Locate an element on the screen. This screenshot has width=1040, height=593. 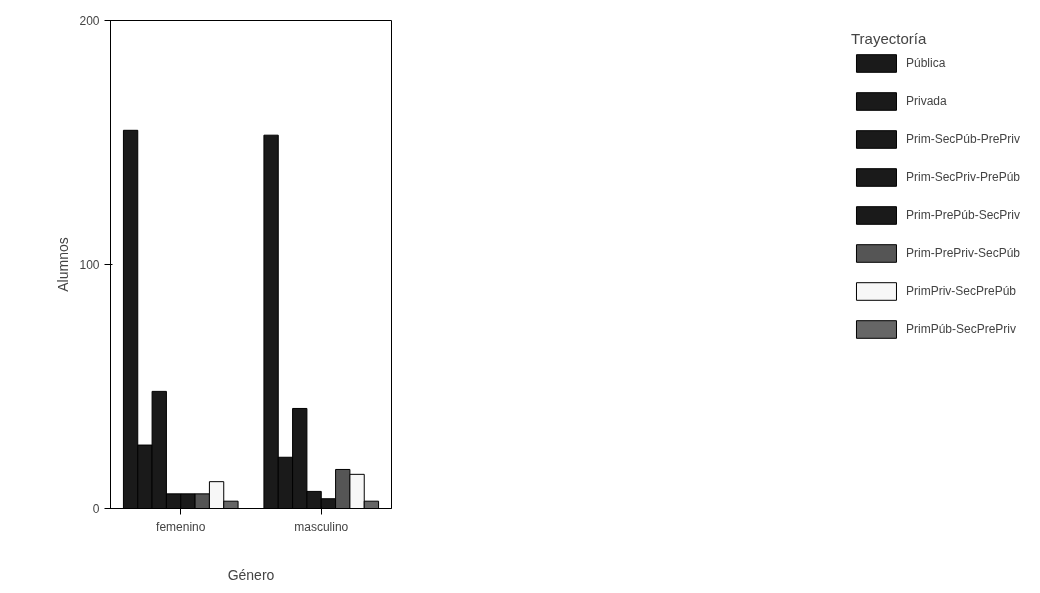
y-tick-label: 0 is located at coordinates (96, 509).